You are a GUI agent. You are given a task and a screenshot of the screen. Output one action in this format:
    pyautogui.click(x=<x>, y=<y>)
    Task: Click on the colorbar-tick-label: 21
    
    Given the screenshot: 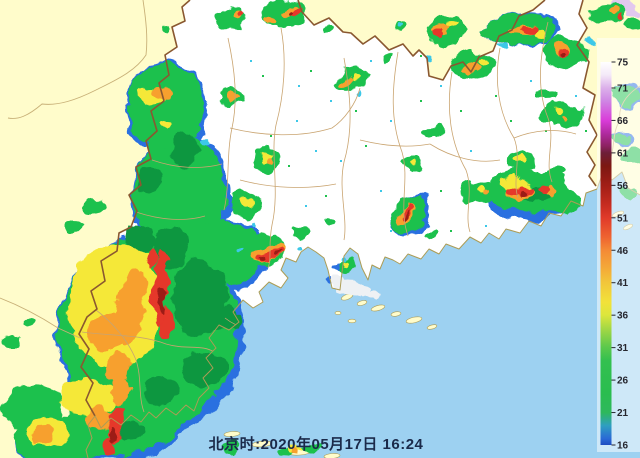 What is the action you would take?
    pyautogui.click(x=623, y=413)
    